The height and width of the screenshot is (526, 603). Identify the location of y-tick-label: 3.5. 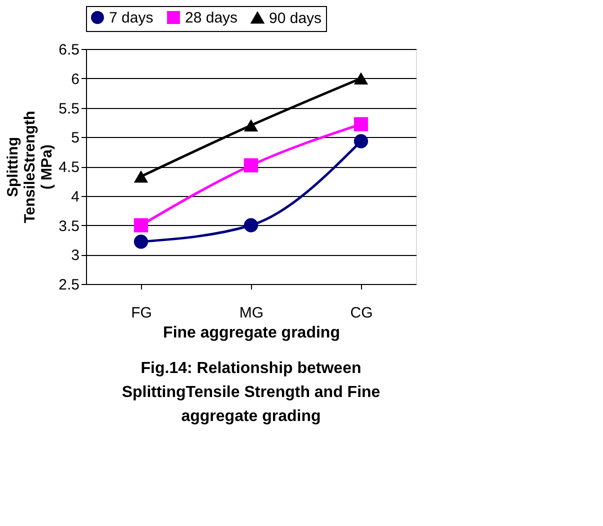
(69, 226).